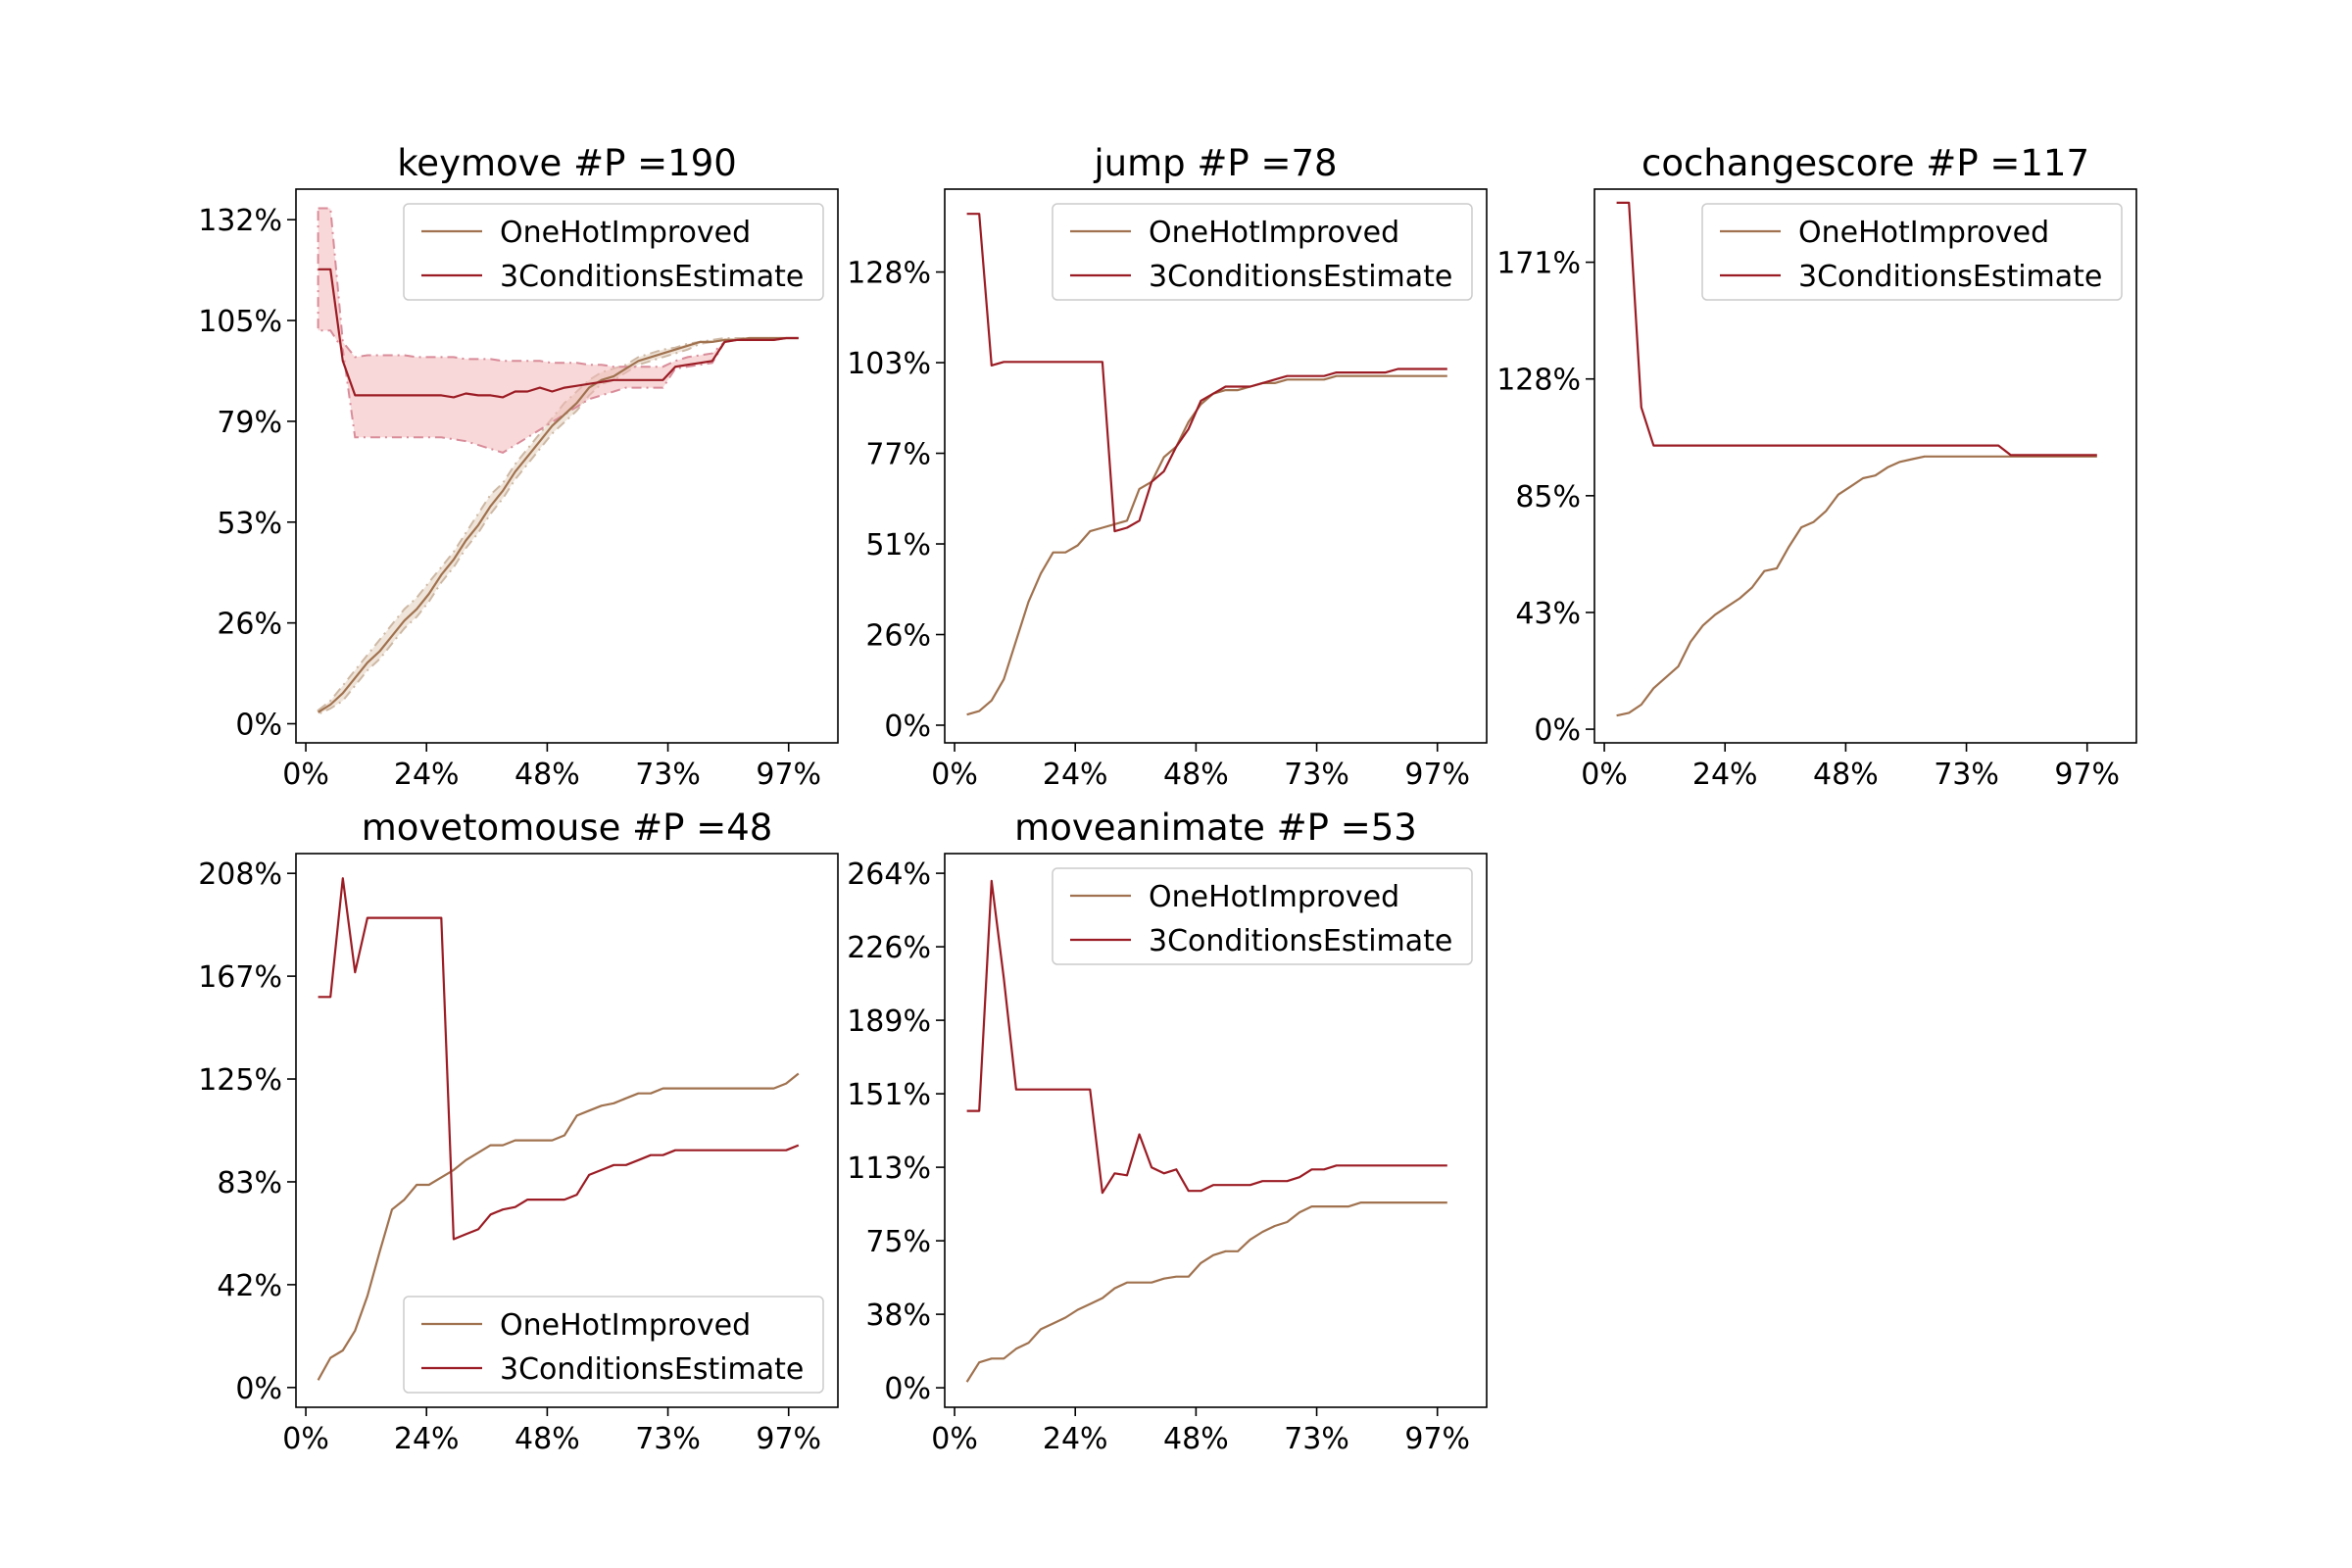 The height and width of the screenshot is (1568, 2352). What do you see at coordinates (898, 455) in the screenshot?
I see `y-tick-label: 77%` at bounding box center [898, 455].